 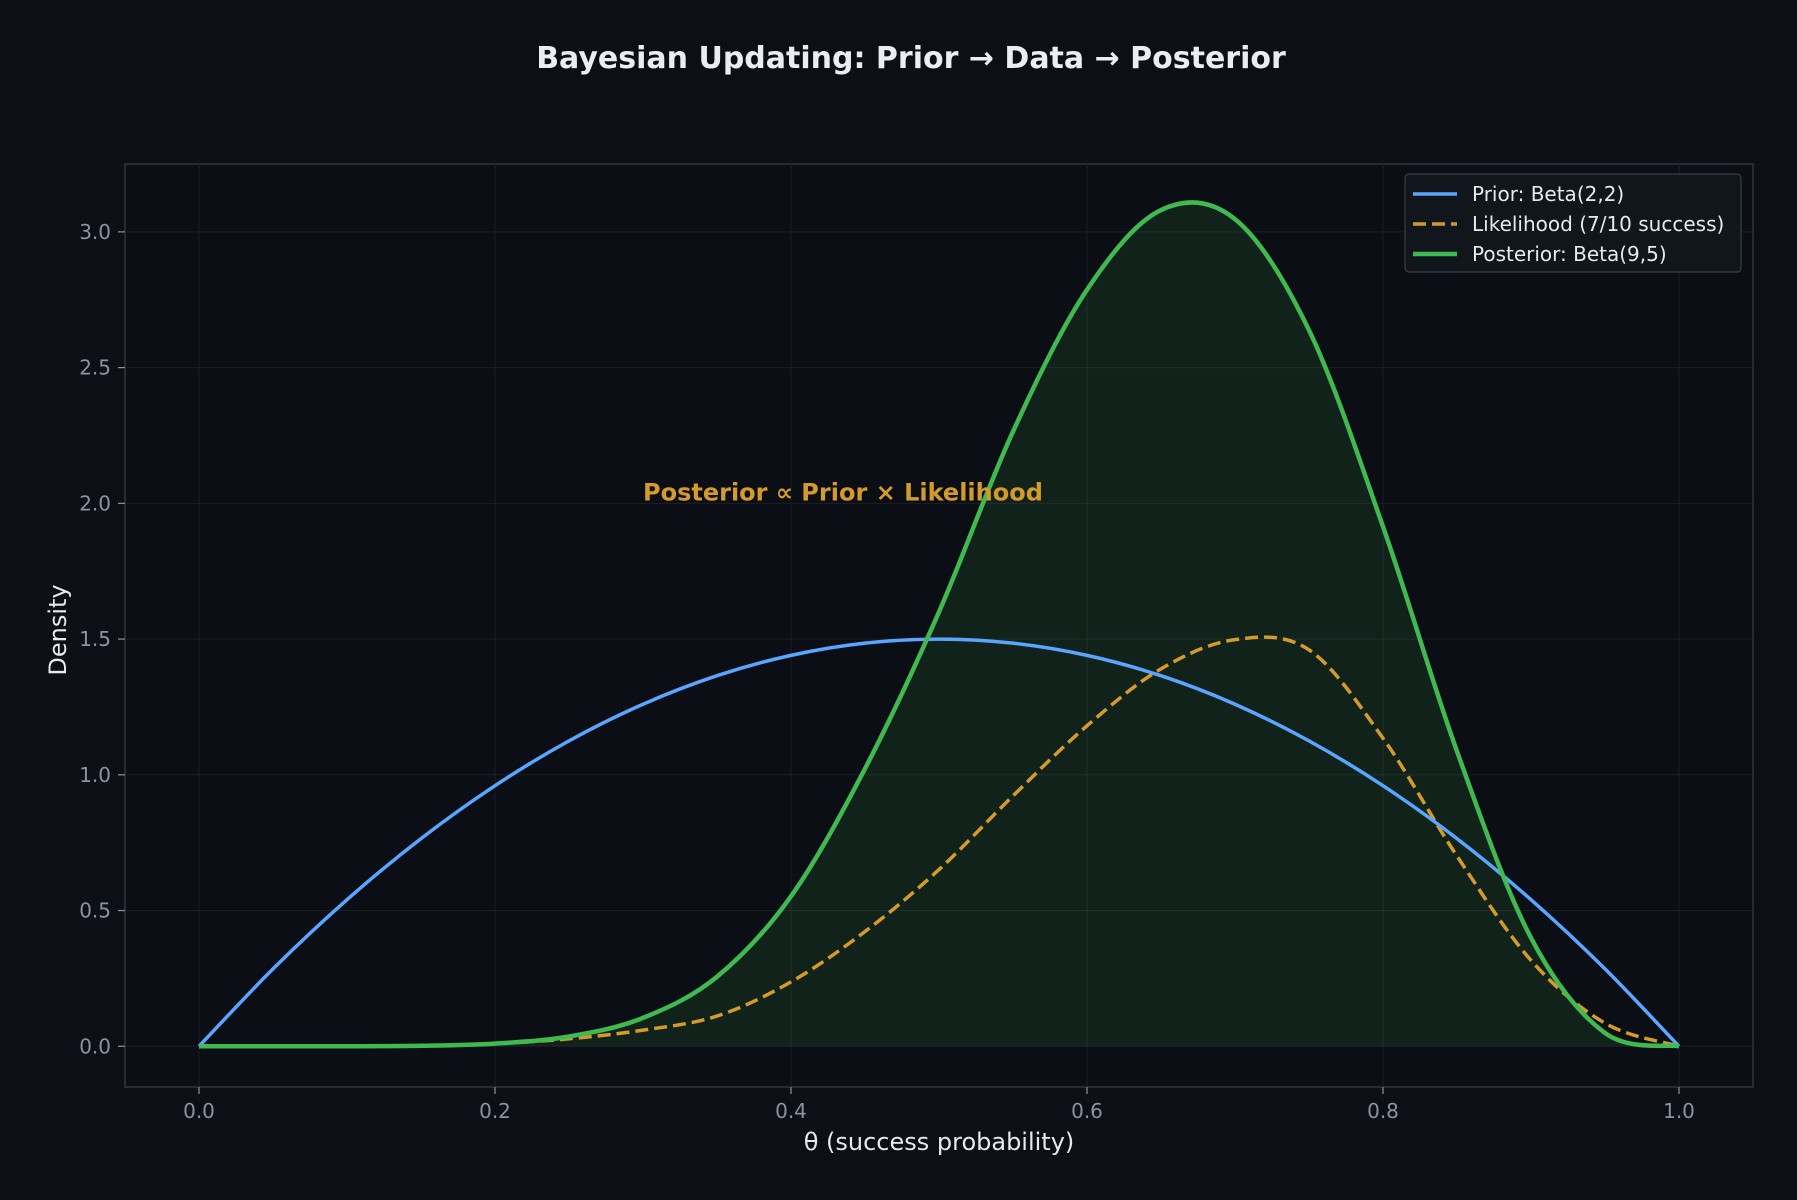 I want to click on legend-box, so click(x=1573, y=223).